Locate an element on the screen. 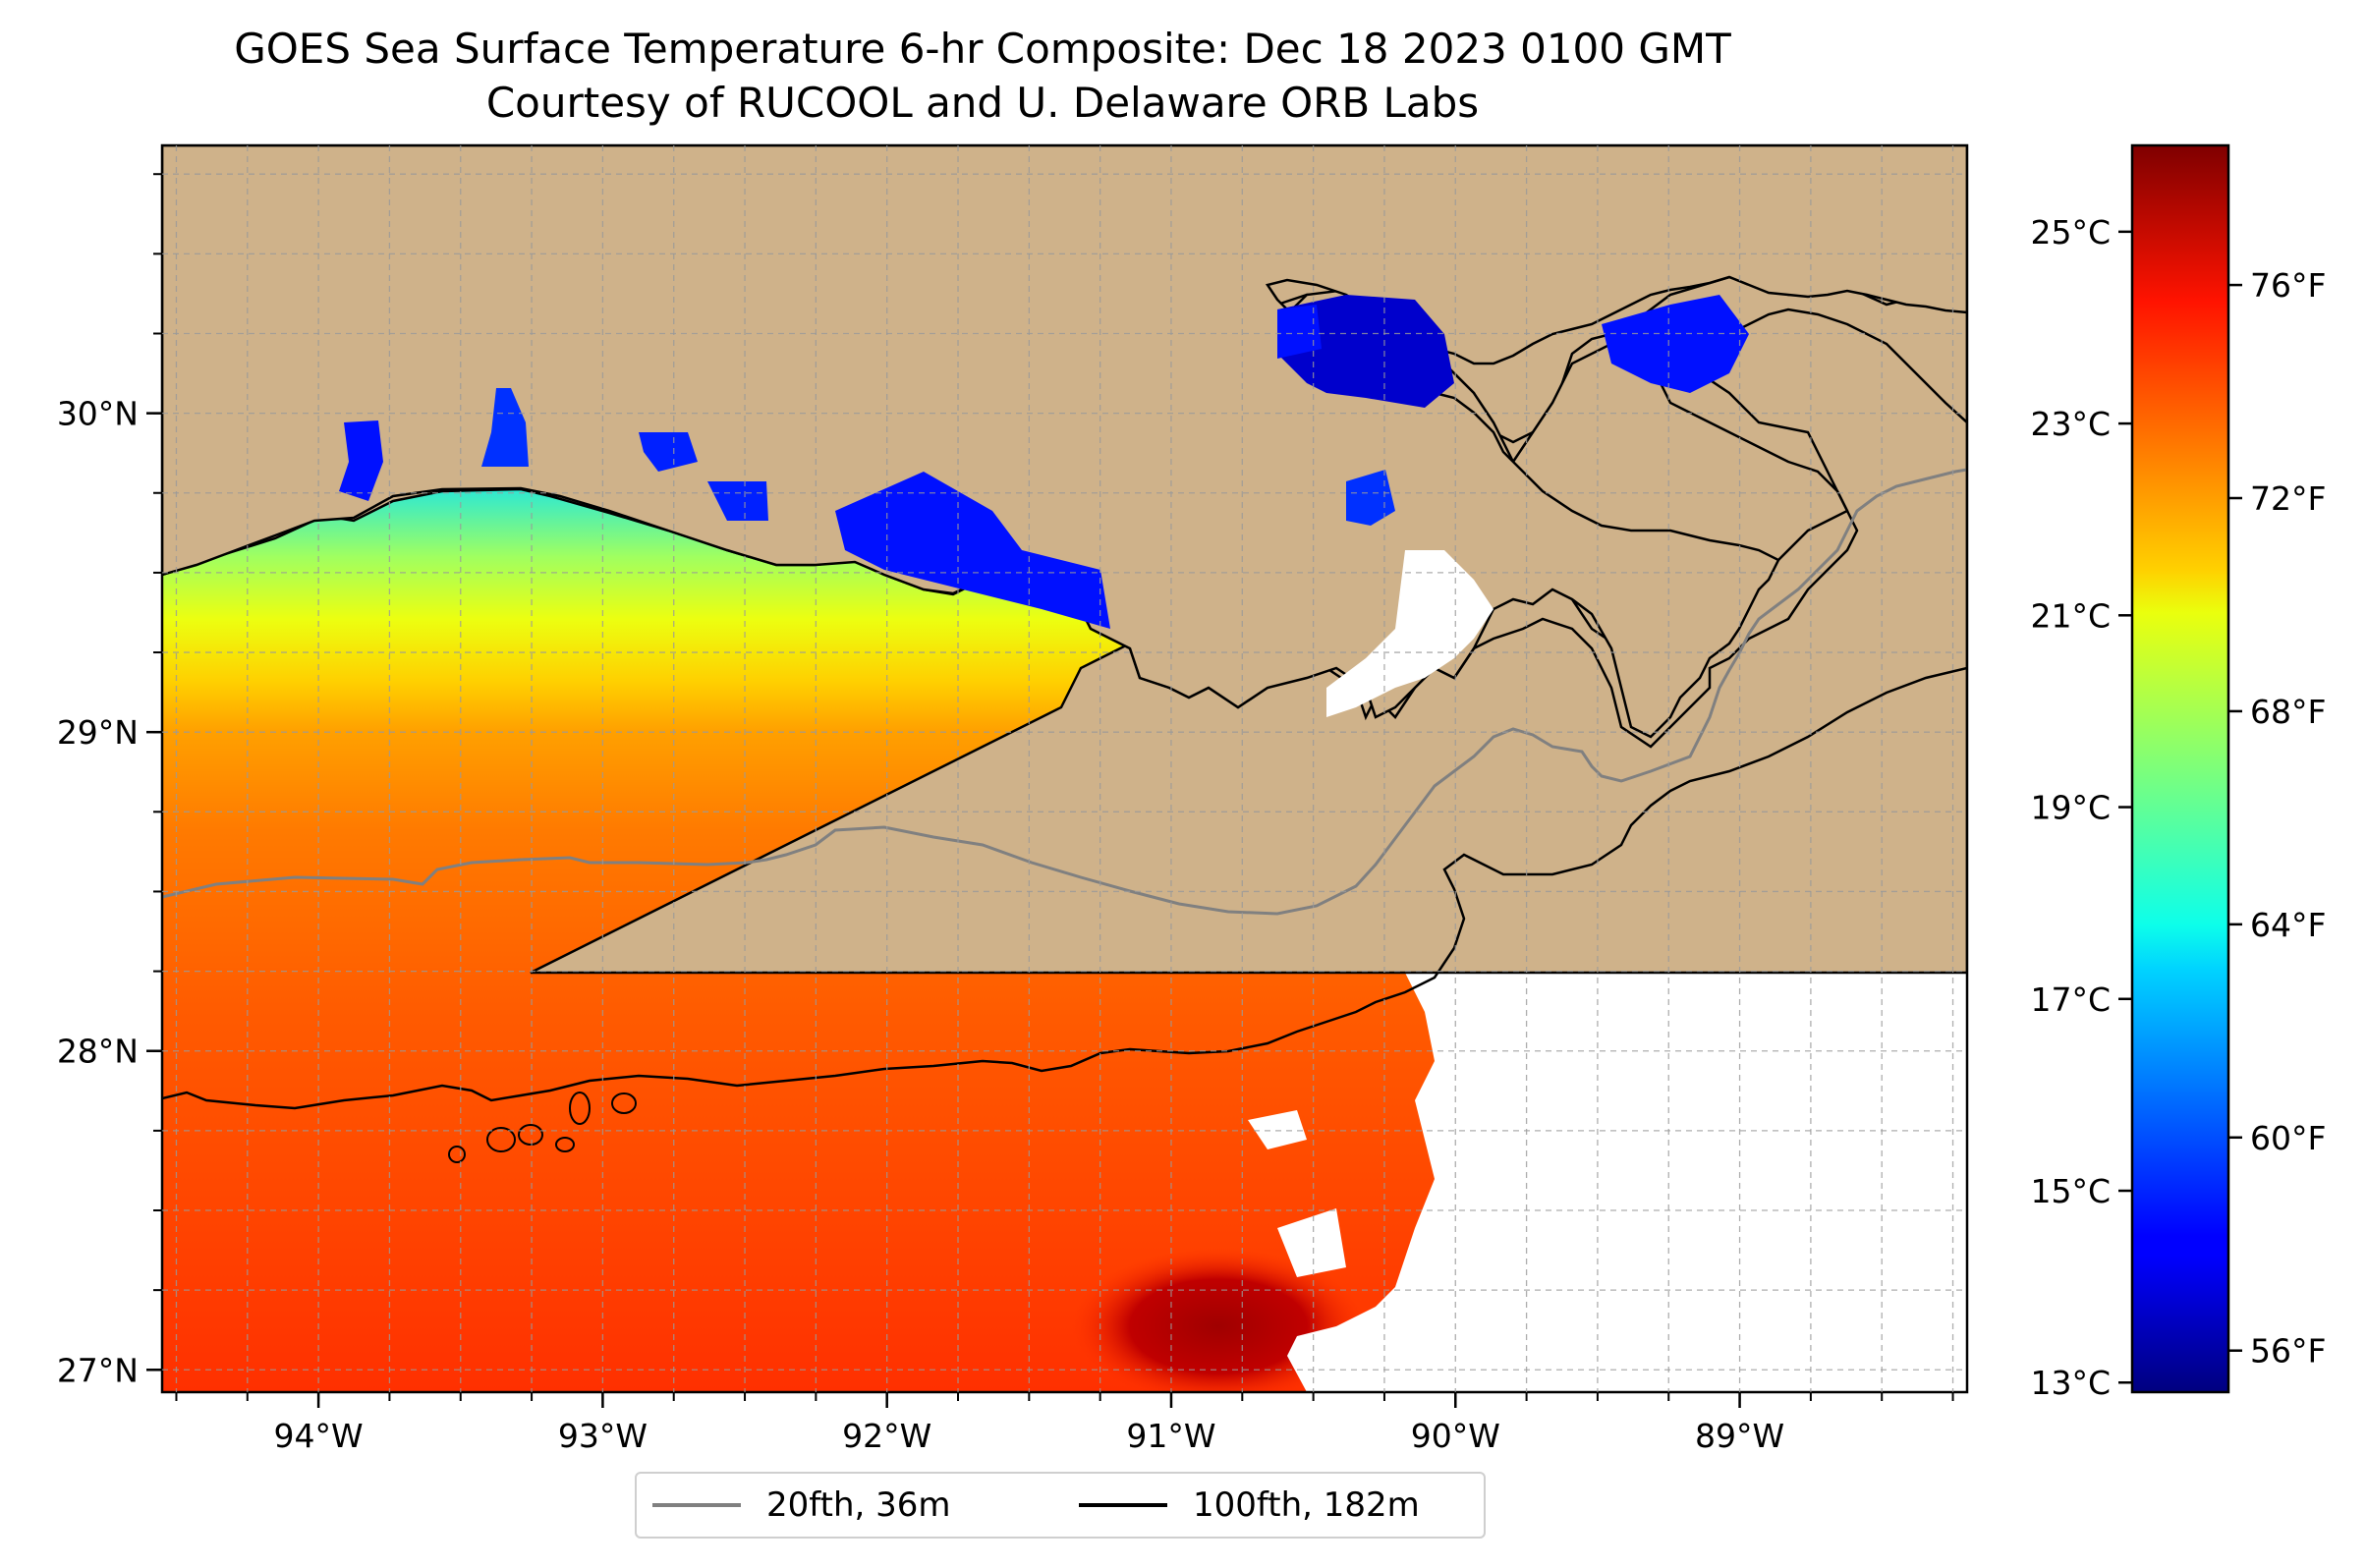  lon-tick-label: 91°W is located at coordinates (1170, 1436).